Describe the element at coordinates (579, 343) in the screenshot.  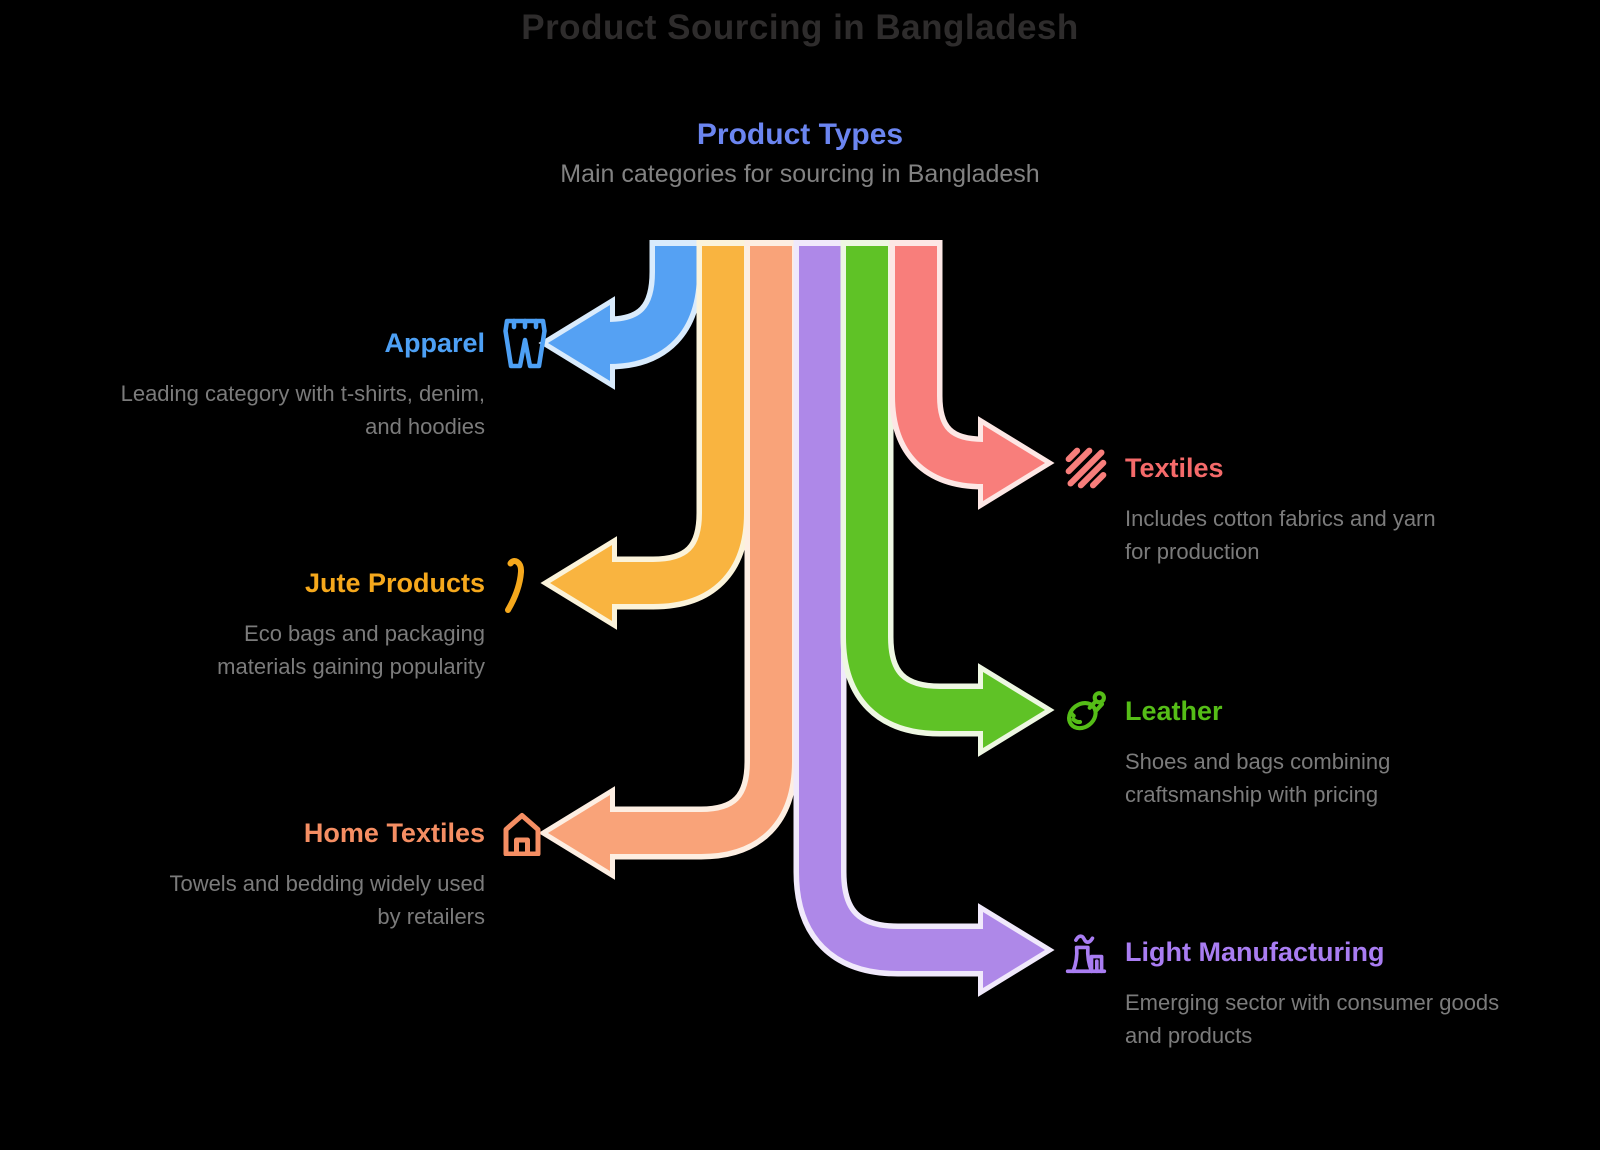
I see `apparel-arrowhead` at that location.